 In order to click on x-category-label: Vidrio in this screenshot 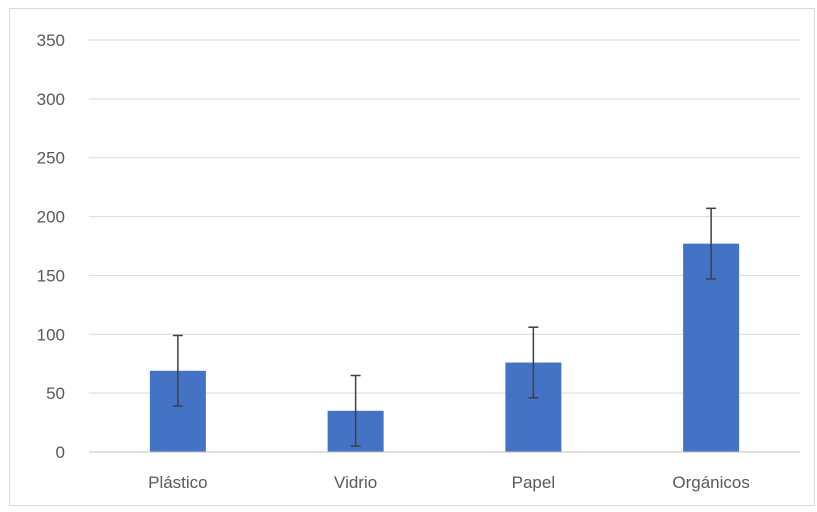, I will do `click(355, 482)`.